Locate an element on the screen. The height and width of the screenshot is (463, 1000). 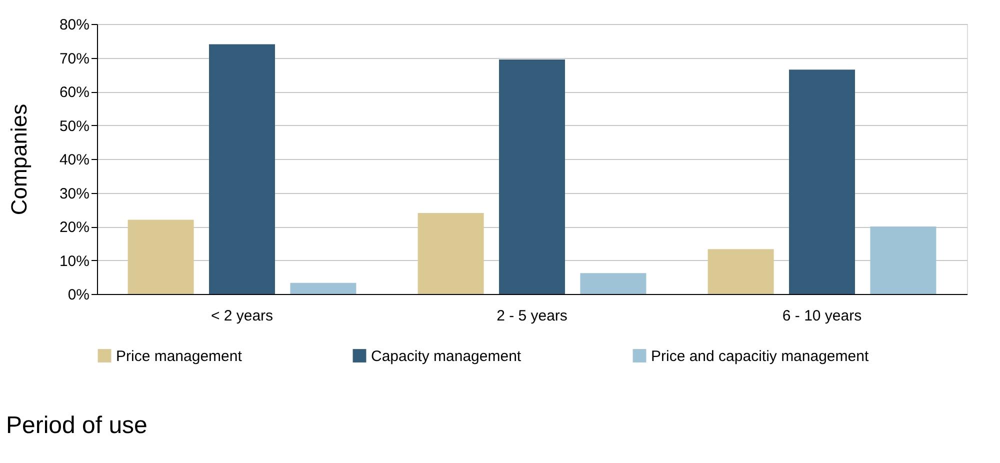
x-tick-label: 6 - 10 years is located at coordinates (822, 316).